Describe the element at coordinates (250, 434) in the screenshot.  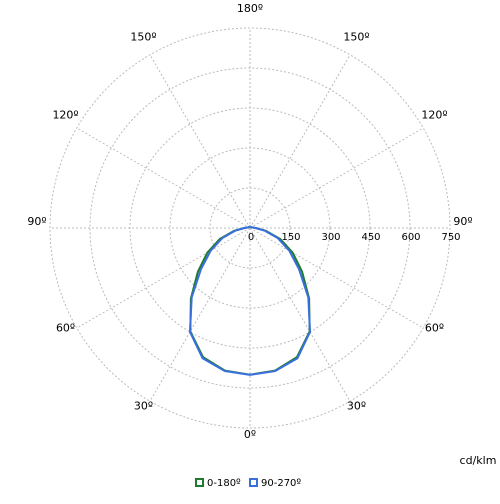
I see `angle-label: 0º` at that location.